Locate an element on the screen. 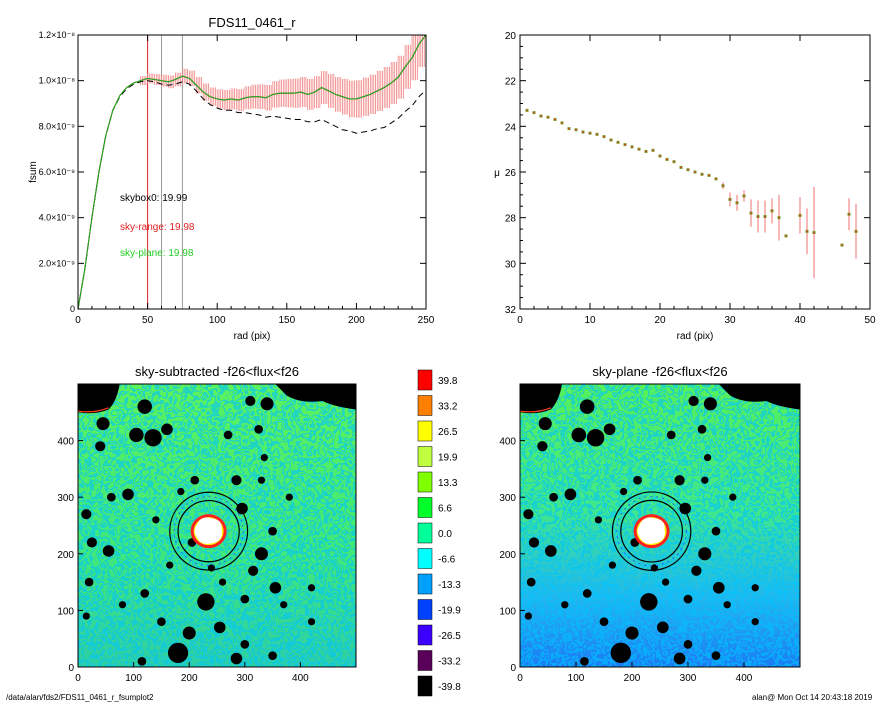 The height and width of the screenshot is (713, 885). colorbar-label: -39.8 is located at coordinates (449, 687).